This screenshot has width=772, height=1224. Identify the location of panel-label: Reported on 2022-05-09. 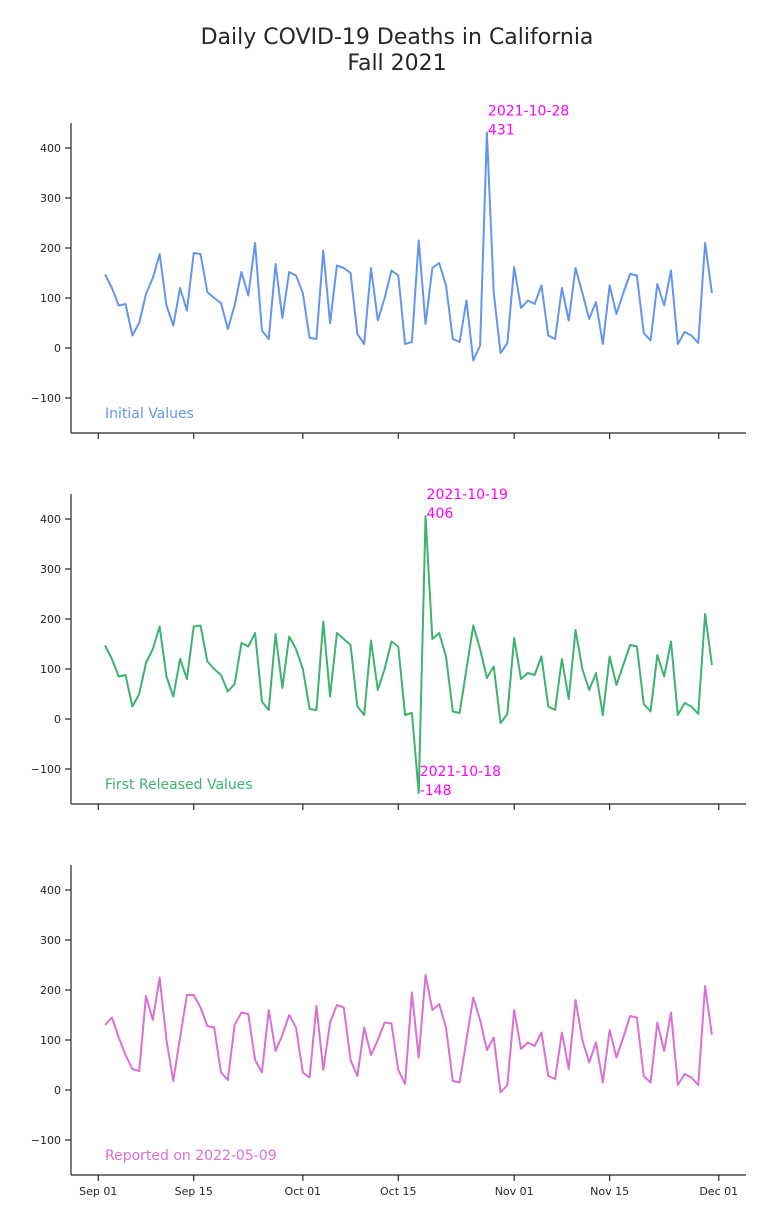
(191, 1156).